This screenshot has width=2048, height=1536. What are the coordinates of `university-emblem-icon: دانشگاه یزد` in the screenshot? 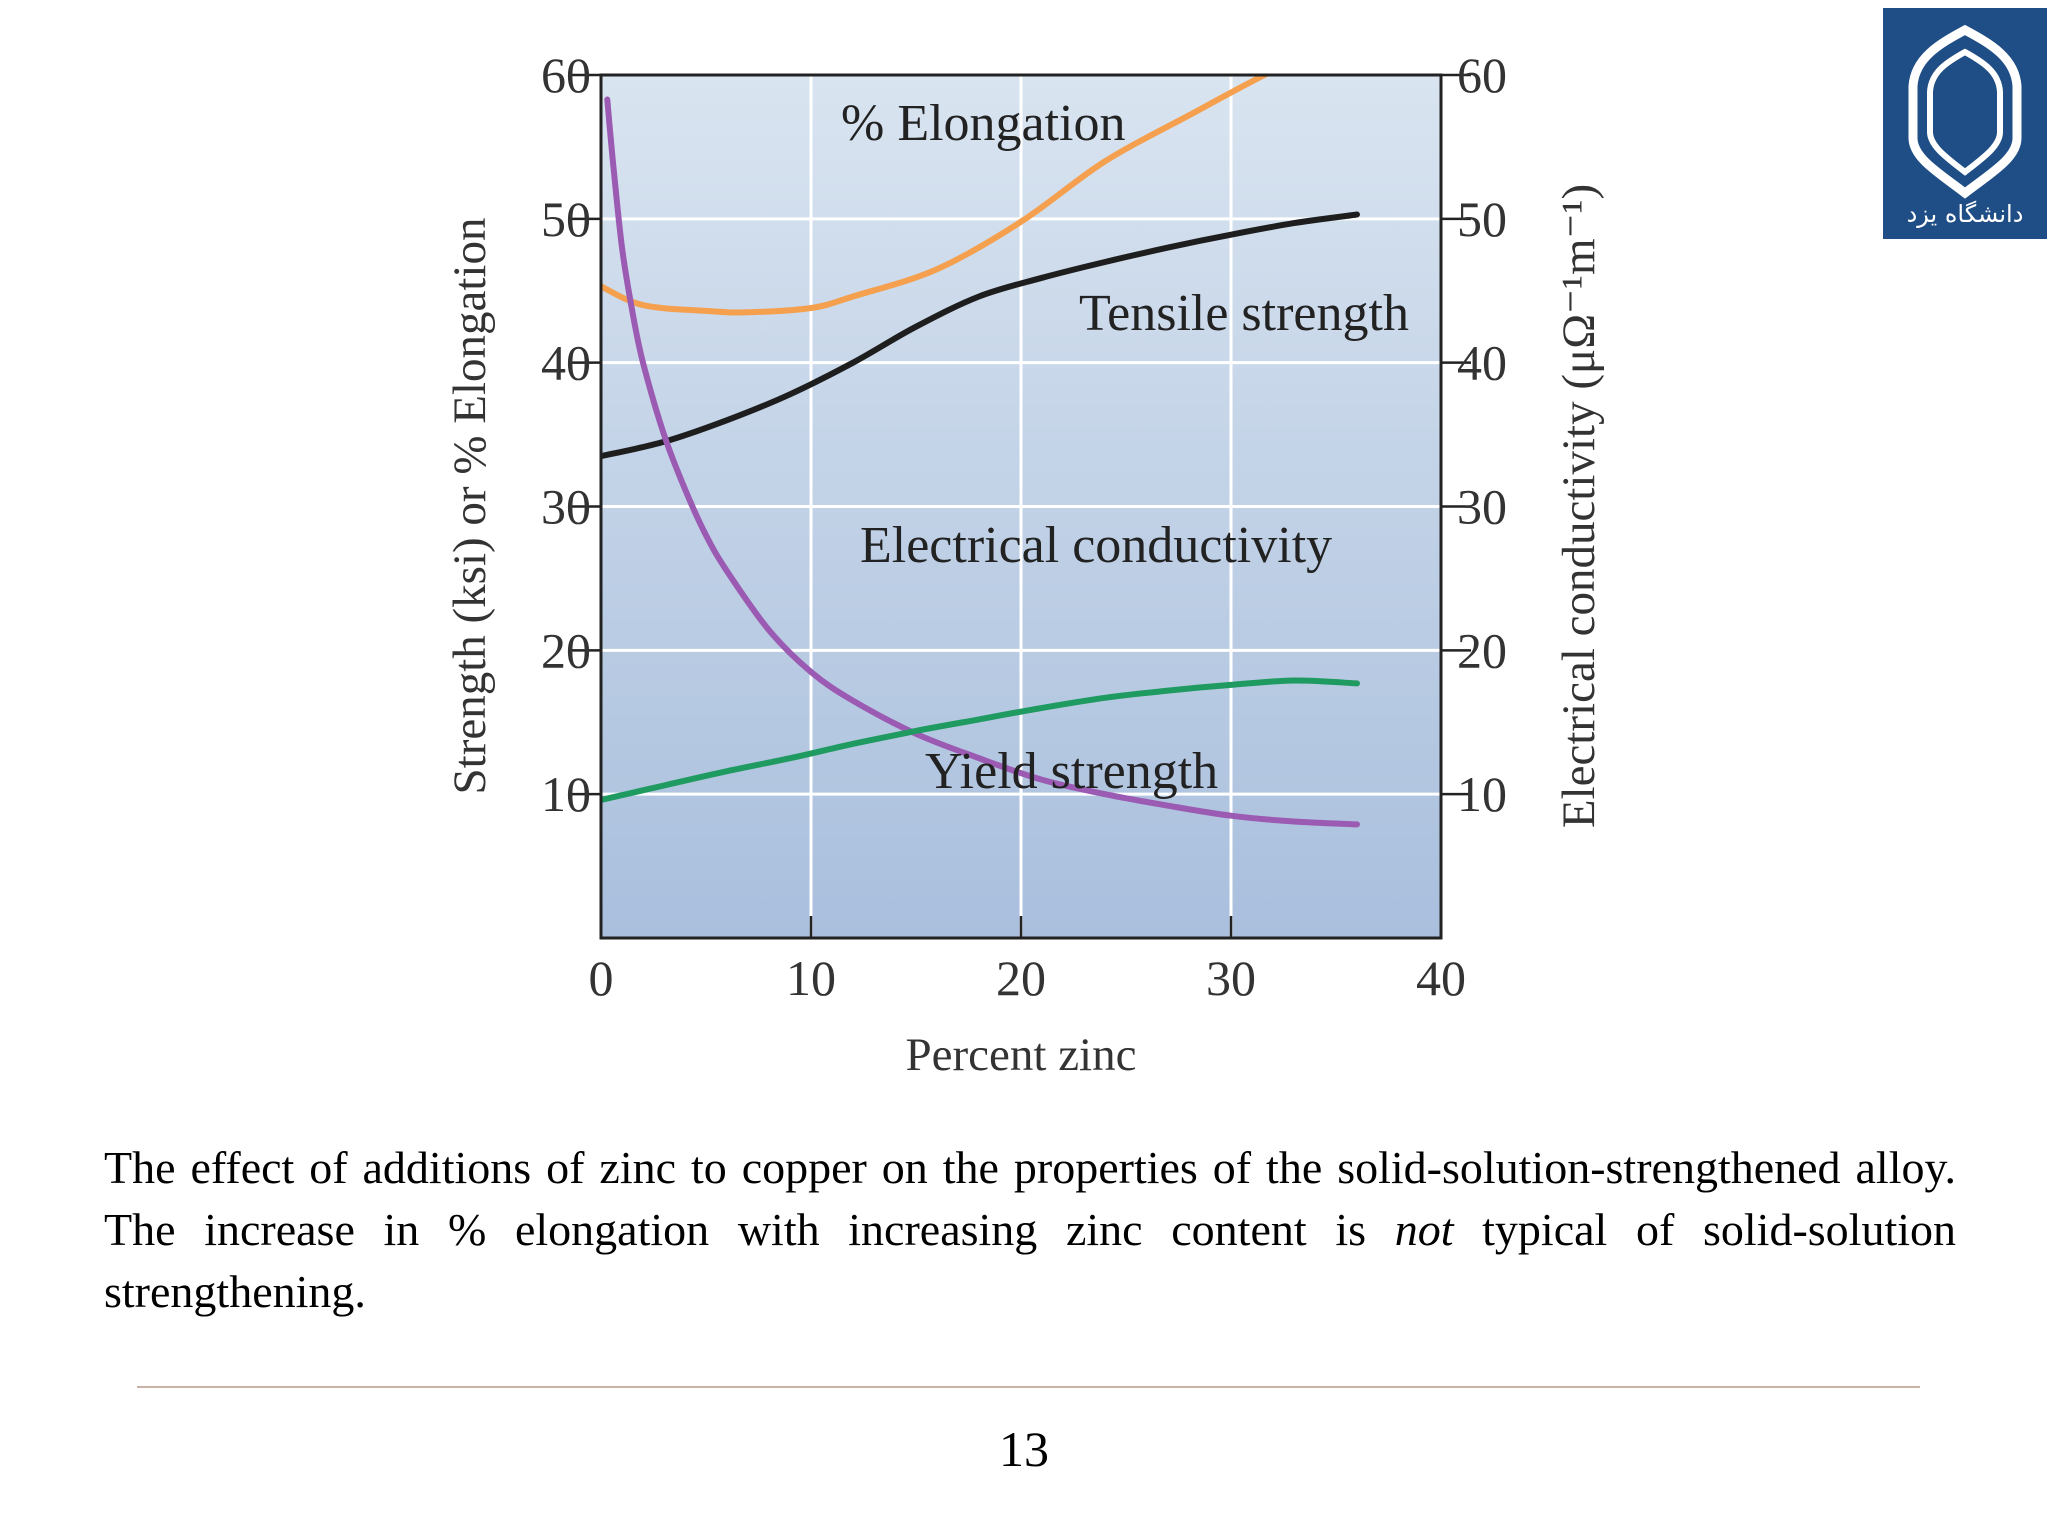 It's located at (1965, 126).